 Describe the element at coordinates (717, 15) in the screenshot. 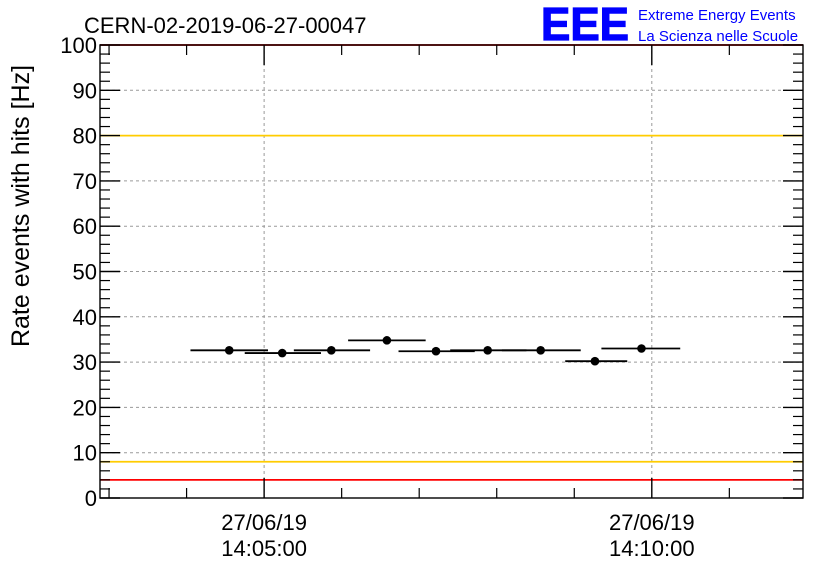

I see `logo-line-1: Extreme Energy Events` at that location.